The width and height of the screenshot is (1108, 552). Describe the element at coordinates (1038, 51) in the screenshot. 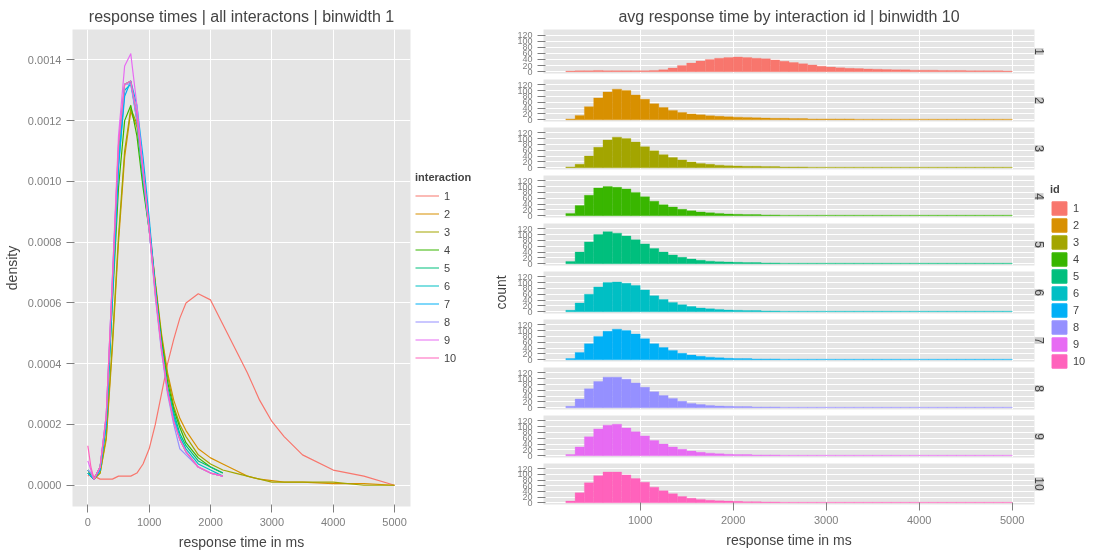

I see `text: 1` at that location.